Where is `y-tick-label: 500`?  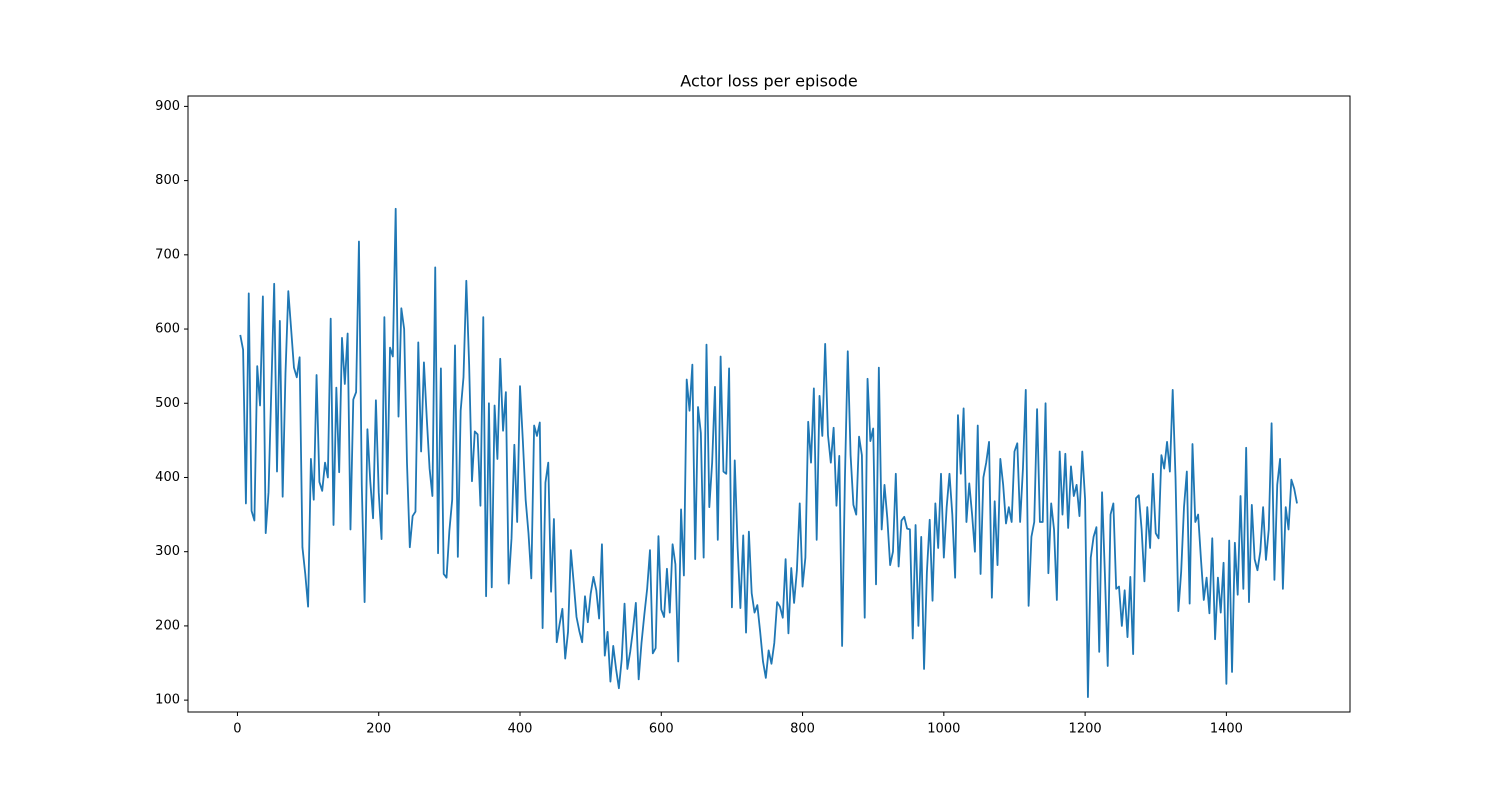
y-tick-label: 500 is located at coordinates (167, 403).